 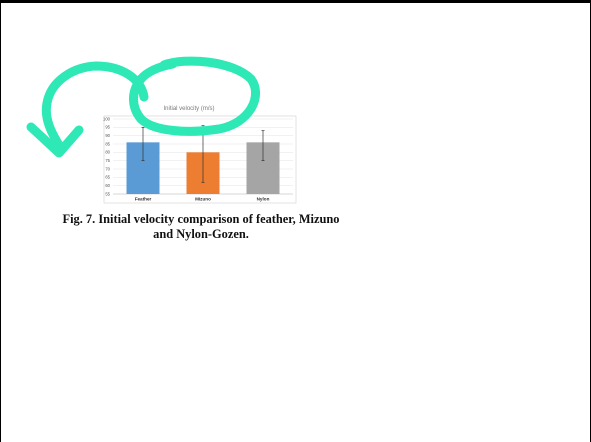 What do you see at coordinates (194, 96) in the screenshot?
I see `annotation-circle` at bounding box center [194, 96].